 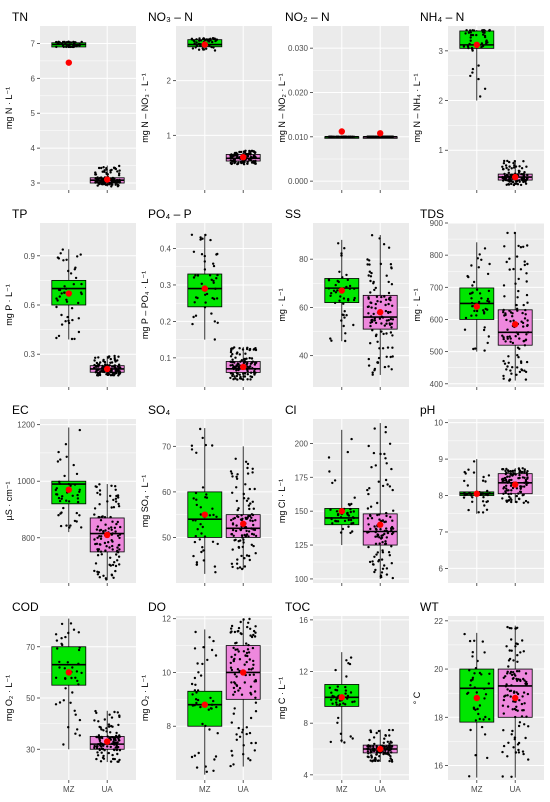 What do you see at coordinates (427, 410) in the screenshot?
I see `panel-title: pH` at bounding box center [427, 410].